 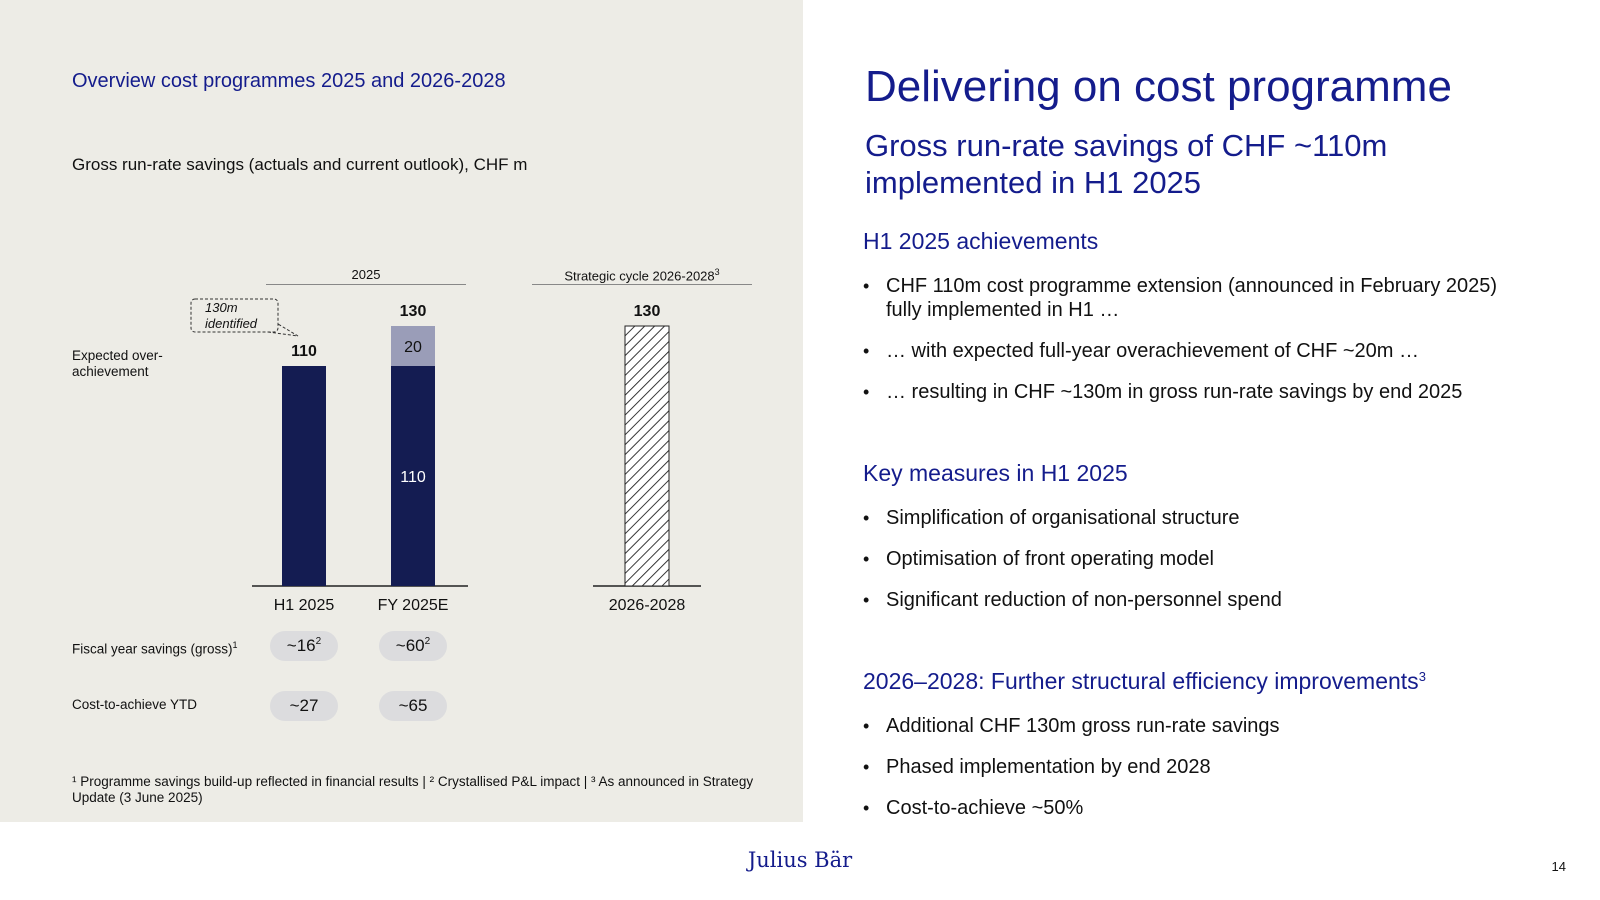 I want to click on julius-baer-logo: Julius Bär, so click(x=800, y=860).